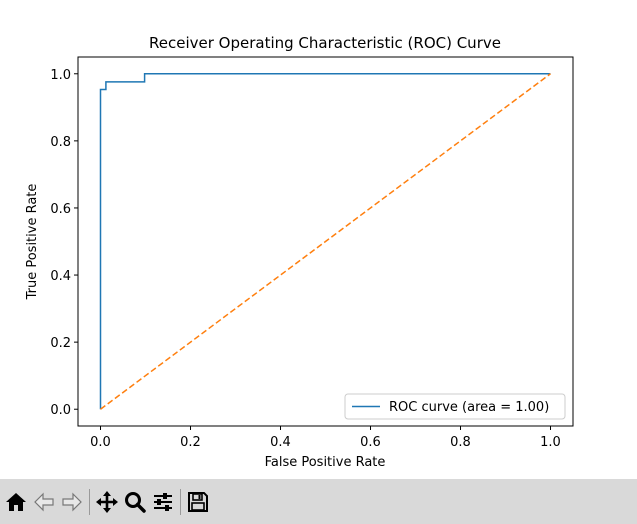 The height and width of the screenshot is (524, 637). Describe the element at coordinates (60, 75) in the screenshot. I see `y-tick-label: 1.0` at that location.